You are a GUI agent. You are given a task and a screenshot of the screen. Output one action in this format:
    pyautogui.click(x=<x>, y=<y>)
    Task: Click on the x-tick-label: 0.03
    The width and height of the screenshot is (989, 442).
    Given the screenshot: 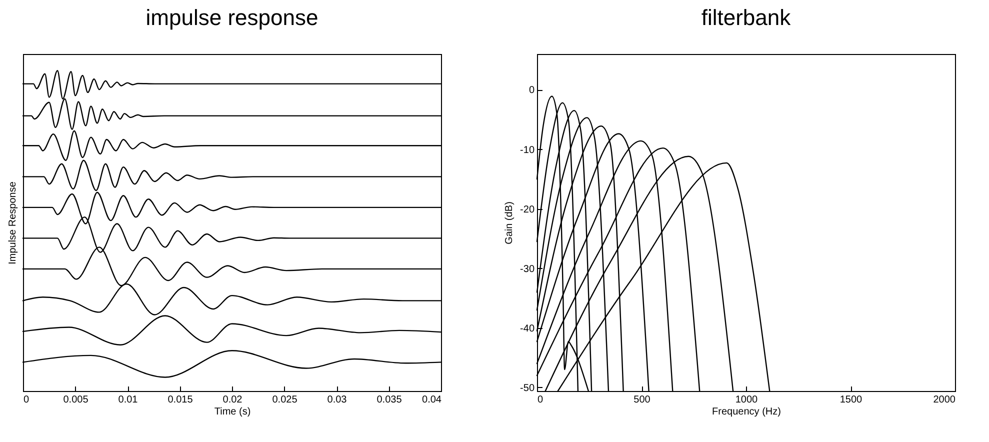 What is the action you would take?
    pyautogui.click(x=337, y=400)
    